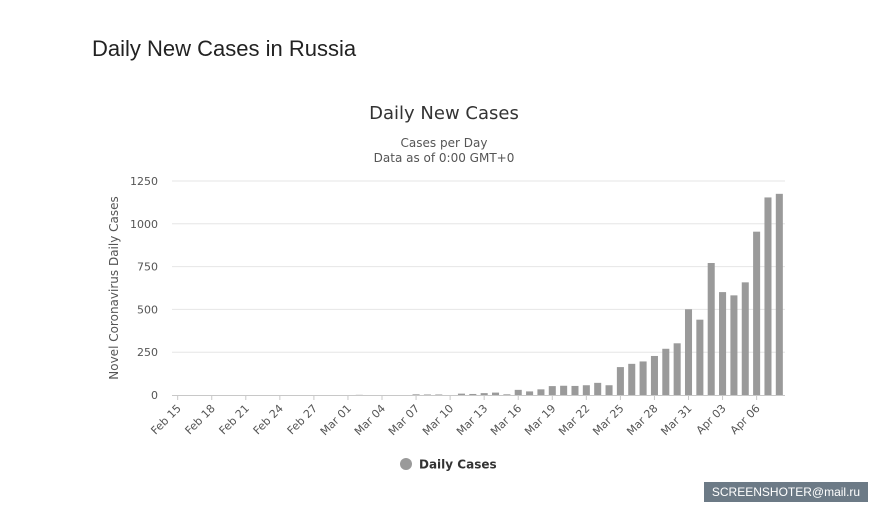  I want to click on page-title: Daily New Cases in Russia, so click(224, 48).